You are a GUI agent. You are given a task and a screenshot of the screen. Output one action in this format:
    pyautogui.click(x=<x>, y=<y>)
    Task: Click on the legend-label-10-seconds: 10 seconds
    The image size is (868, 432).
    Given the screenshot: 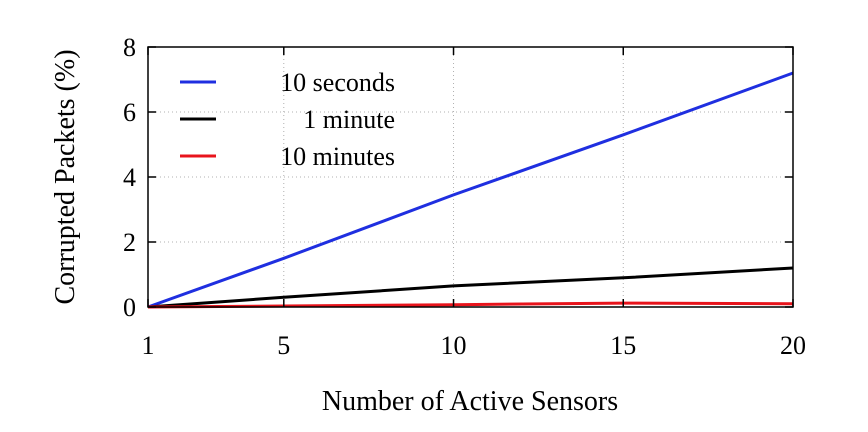 What is the action you would take?
    pyautogui.click(x=337, y=82)
    